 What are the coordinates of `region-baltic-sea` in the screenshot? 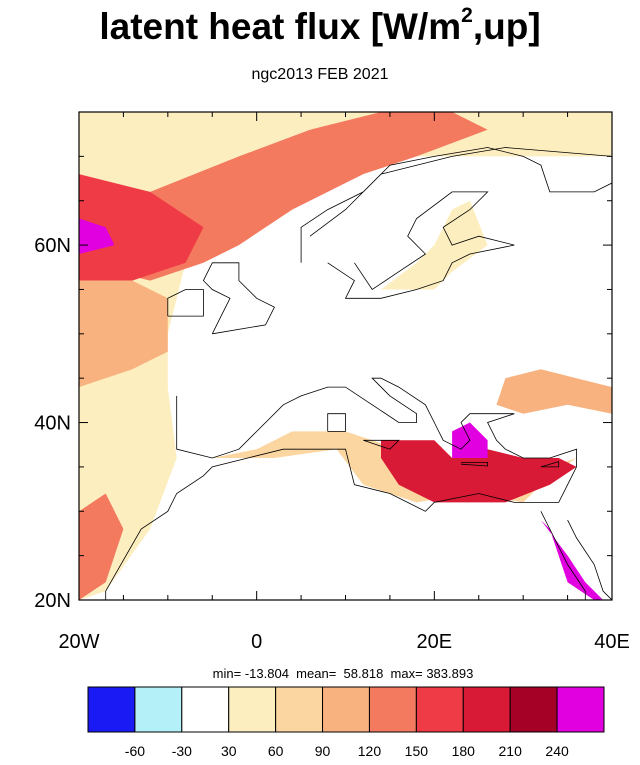 It's located at (434, 245).